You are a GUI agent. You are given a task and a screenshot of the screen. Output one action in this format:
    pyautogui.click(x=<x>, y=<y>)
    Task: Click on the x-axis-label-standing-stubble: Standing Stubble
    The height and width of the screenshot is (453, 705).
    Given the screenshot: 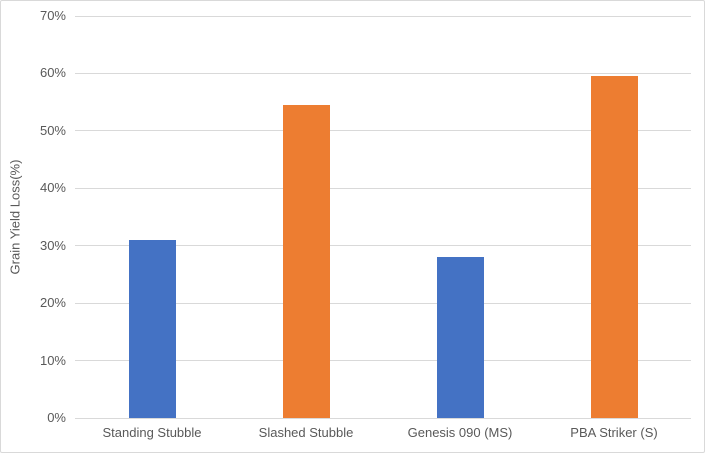 What is the action you would take?
    pyautogui.click(x=152, y=432)
    